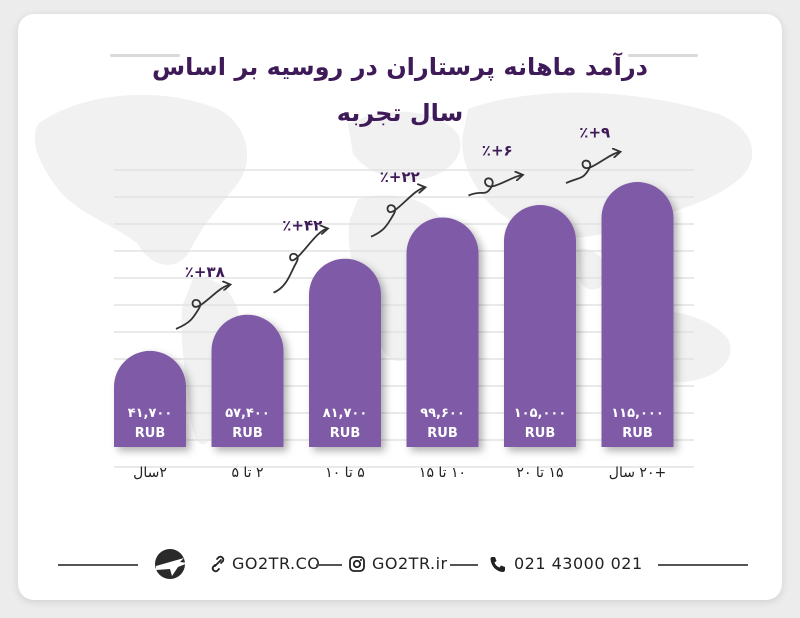 Image resolution: width=800 pixels, height=618 pixels. Describe the element at coordinates (703, 565) in the screenshot. I see `footer-divider-right` at that location.